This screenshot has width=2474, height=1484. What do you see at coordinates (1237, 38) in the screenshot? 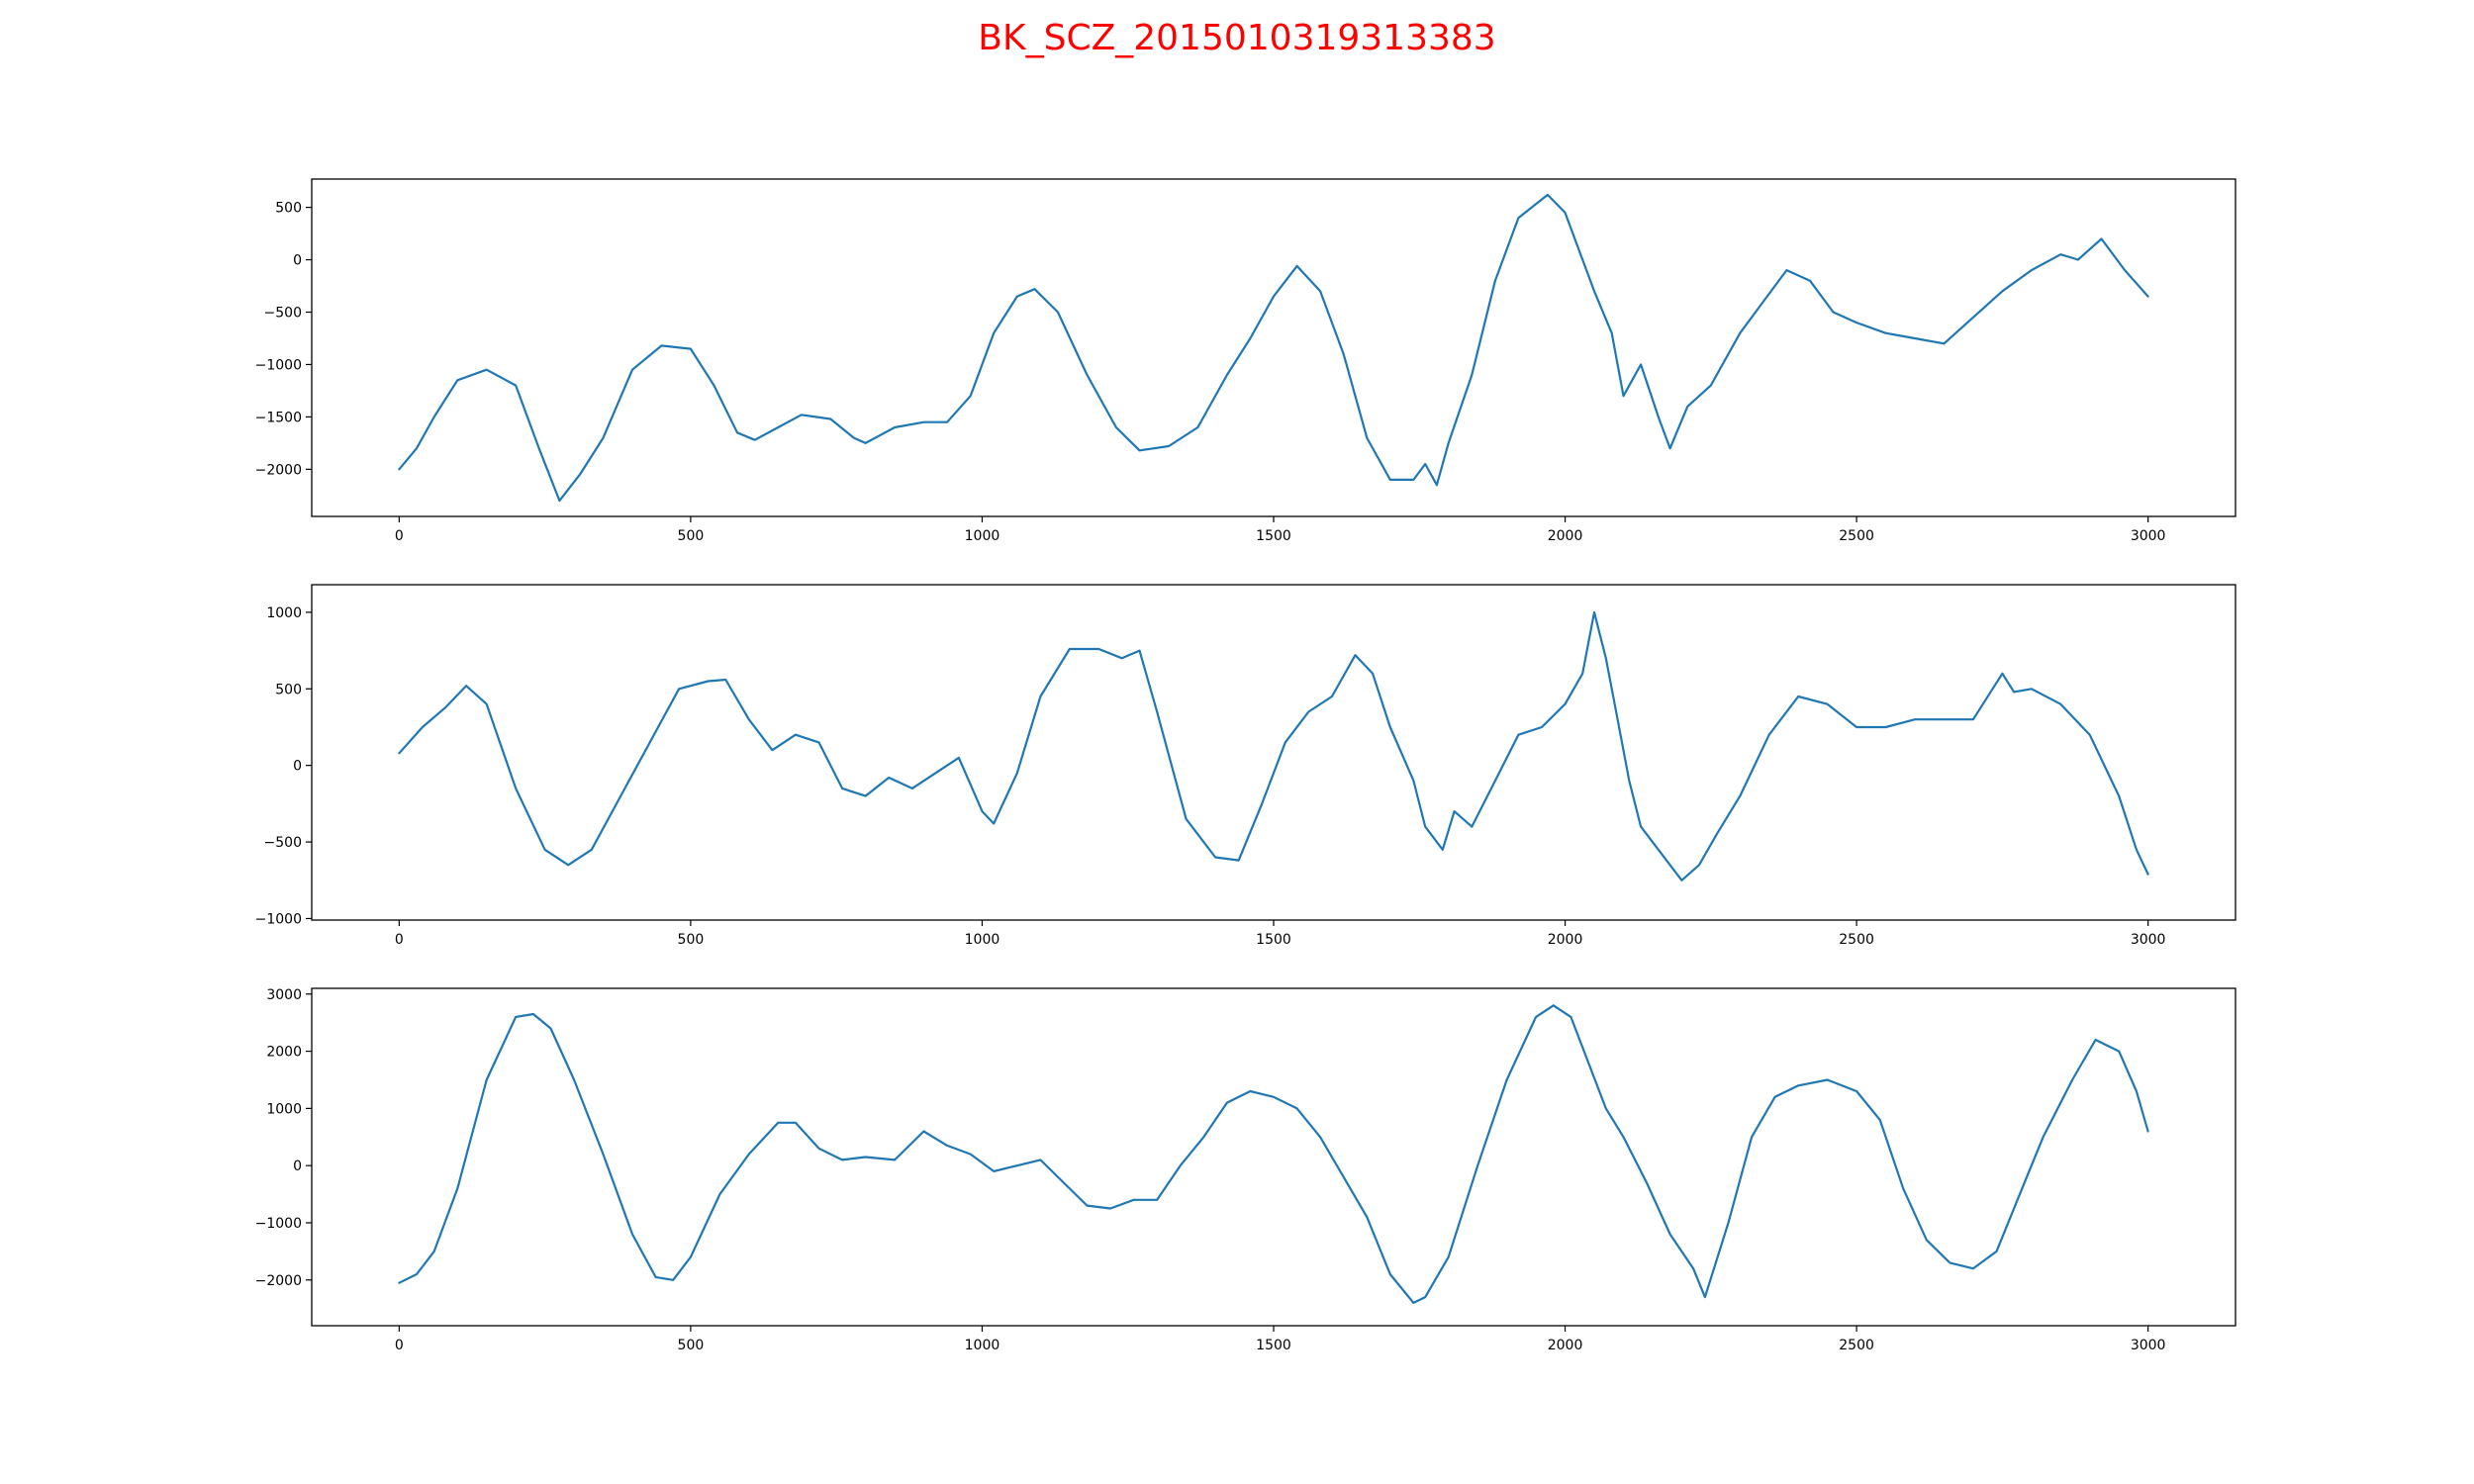
I see `figure-title: BK_SCZ_2015010319313383` at bounding box center [1237, 38].